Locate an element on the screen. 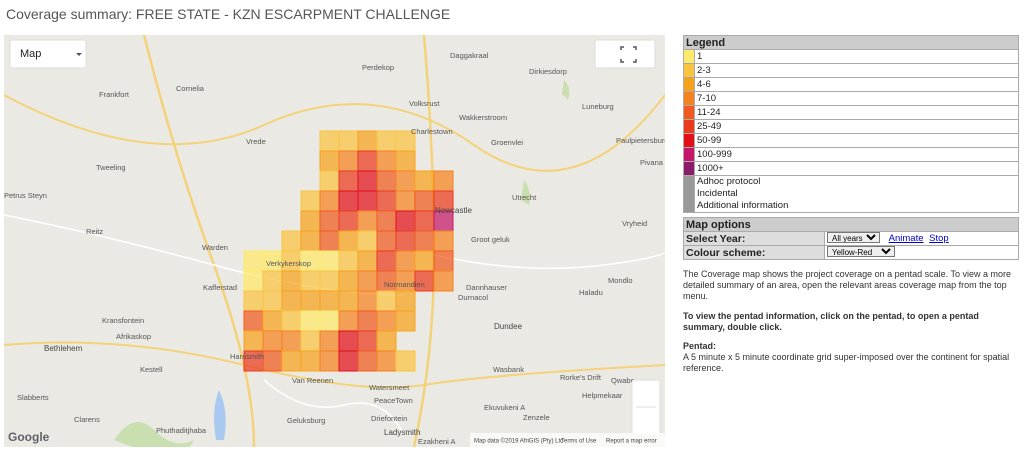 The width and height of the screenshot is (1024, 453). map-type-label: Map is located at coordinates (30, 54).